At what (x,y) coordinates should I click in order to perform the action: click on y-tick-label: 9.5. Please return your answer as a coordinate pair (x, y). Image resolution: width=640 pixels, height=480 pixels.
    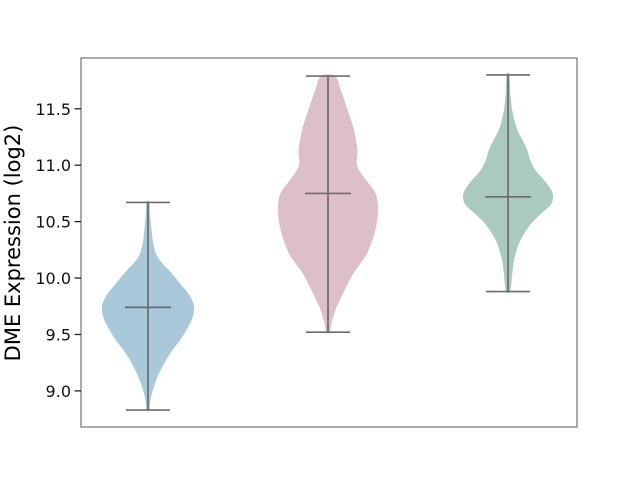
    Looking at the image, I should click on (58, 334).